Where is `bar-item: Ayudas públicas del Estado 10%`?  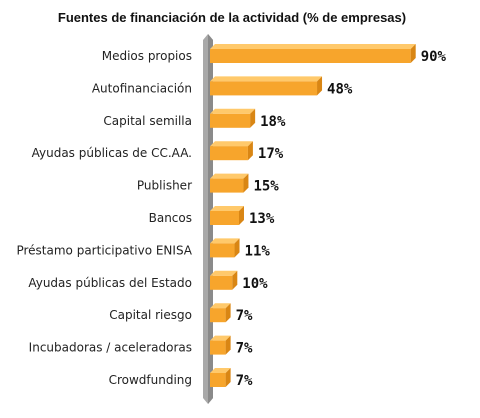
bar-item: Ayudas públicas del Estado 10% is located at coordinates (148, 281).